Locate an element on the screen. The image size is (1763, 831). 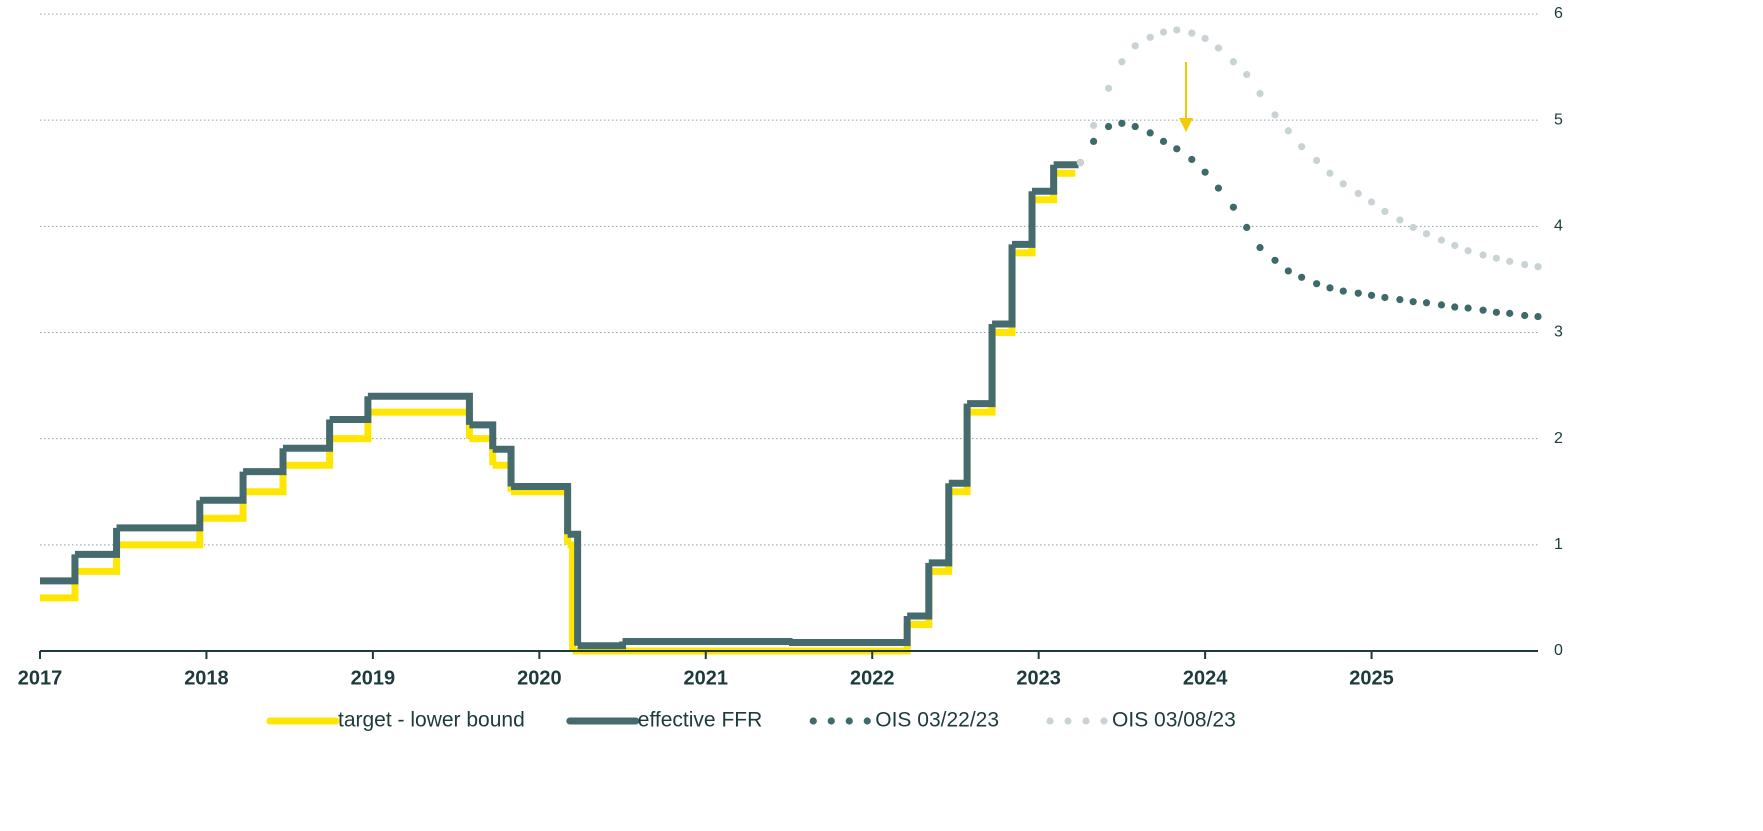
x-tick-label: 2021 is located at coordinates (706, 678).